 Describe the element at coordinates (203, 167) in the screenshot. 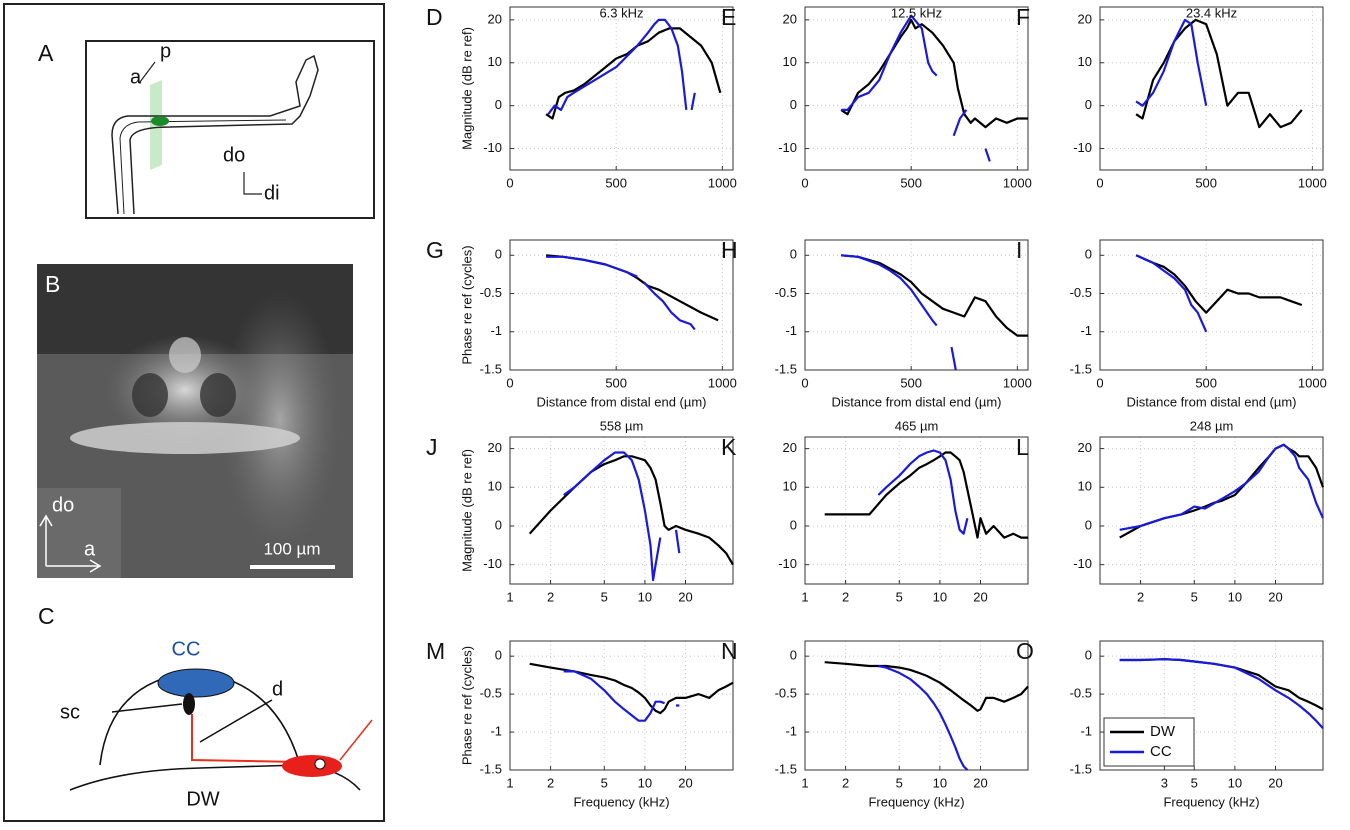

I see `leg-inner` at that location.